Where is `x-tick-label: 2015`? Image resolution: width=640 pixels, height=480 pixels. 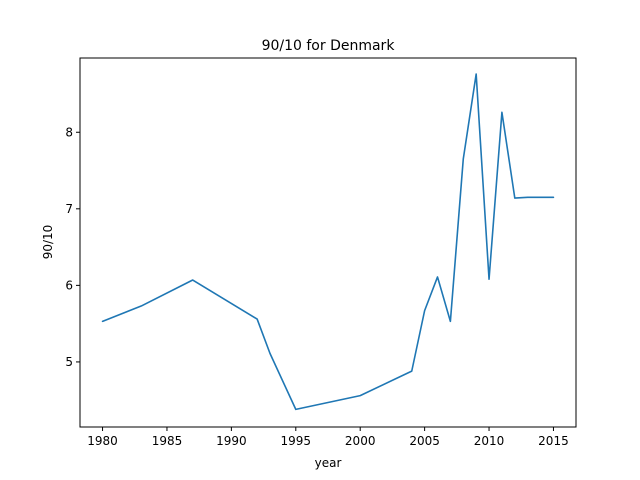 x-tick-label: 2015 is located at coordinates (553, 441).